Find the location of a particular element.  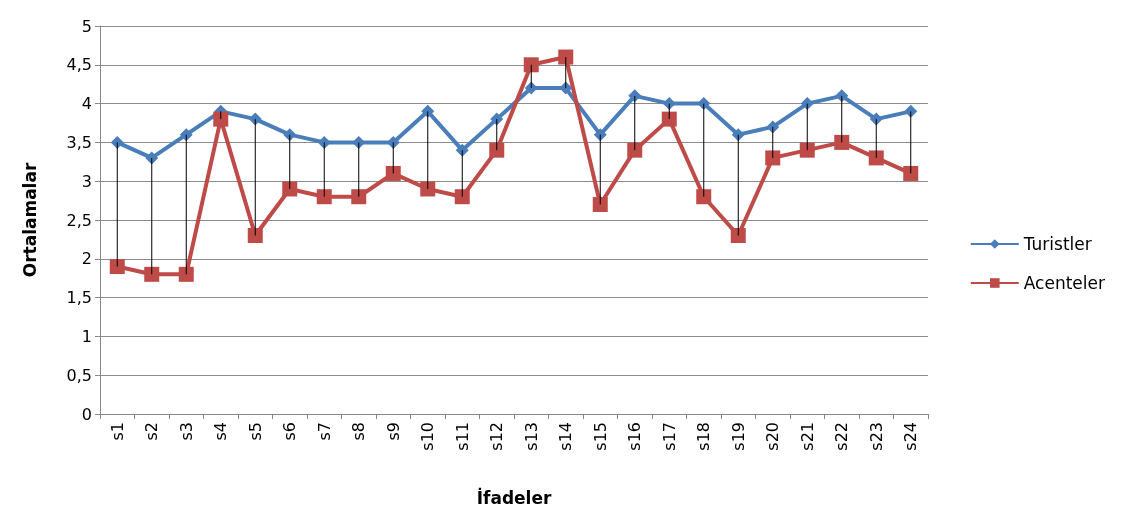

x-tick-label: s4 is located at coordinates (221, 431).